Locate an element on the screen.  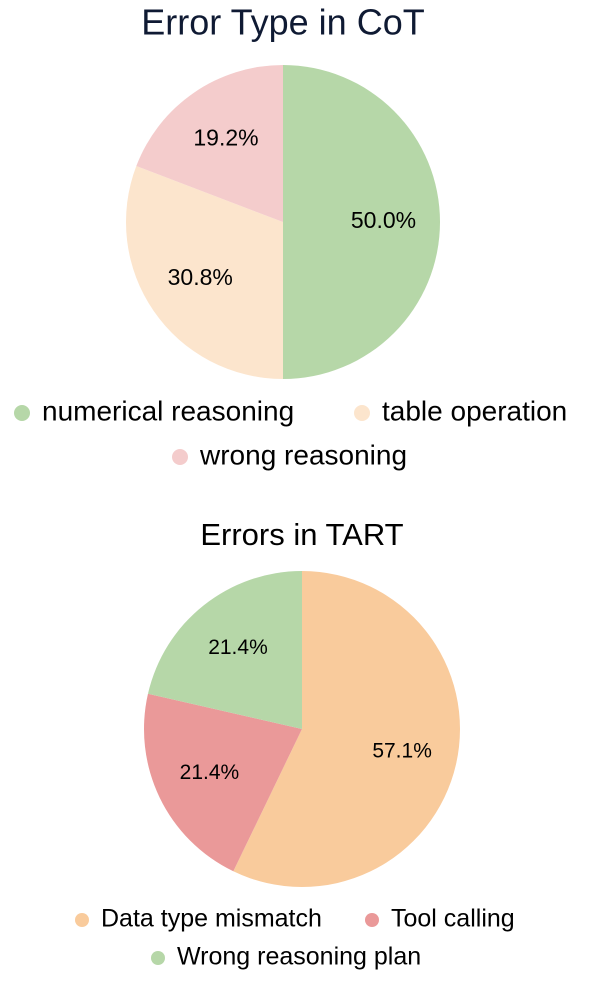
slice-label: 19.2% is located at coordinates (225, 137).